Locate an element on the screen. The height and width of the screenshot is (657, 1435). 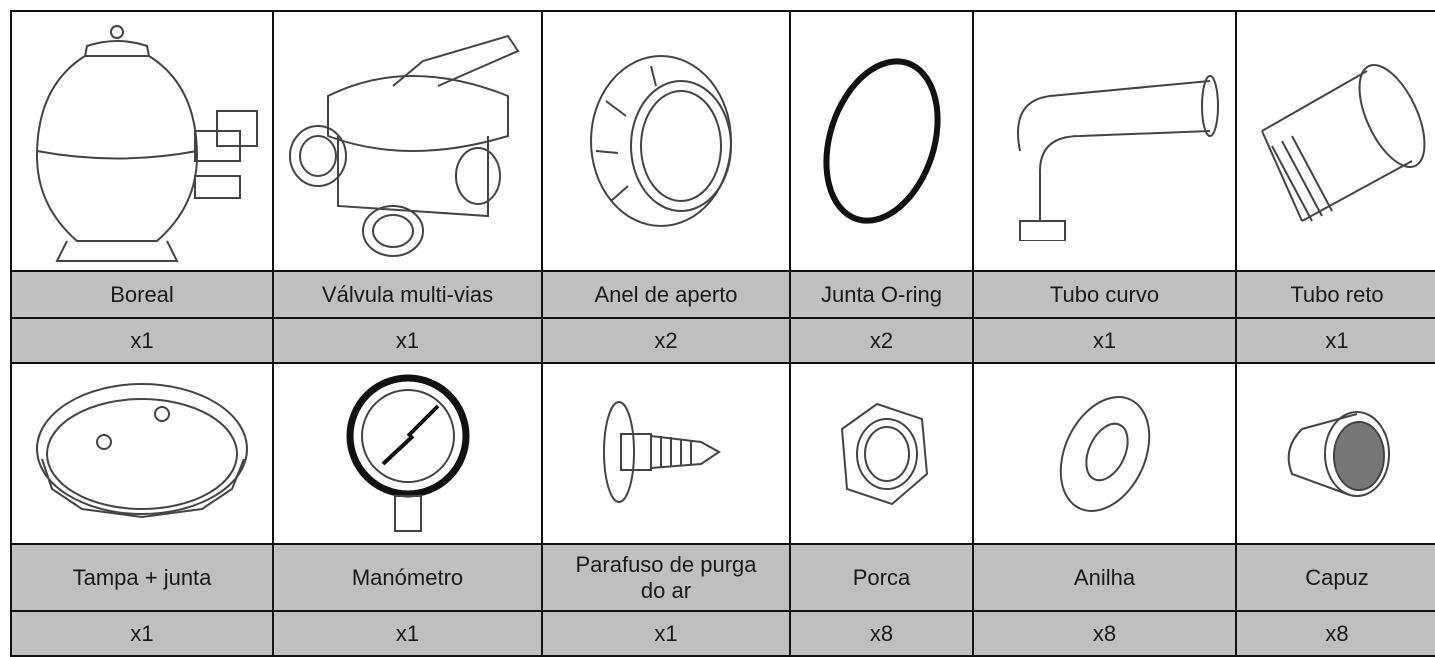
ring-nut-icon is located at coordinates (661, 141).